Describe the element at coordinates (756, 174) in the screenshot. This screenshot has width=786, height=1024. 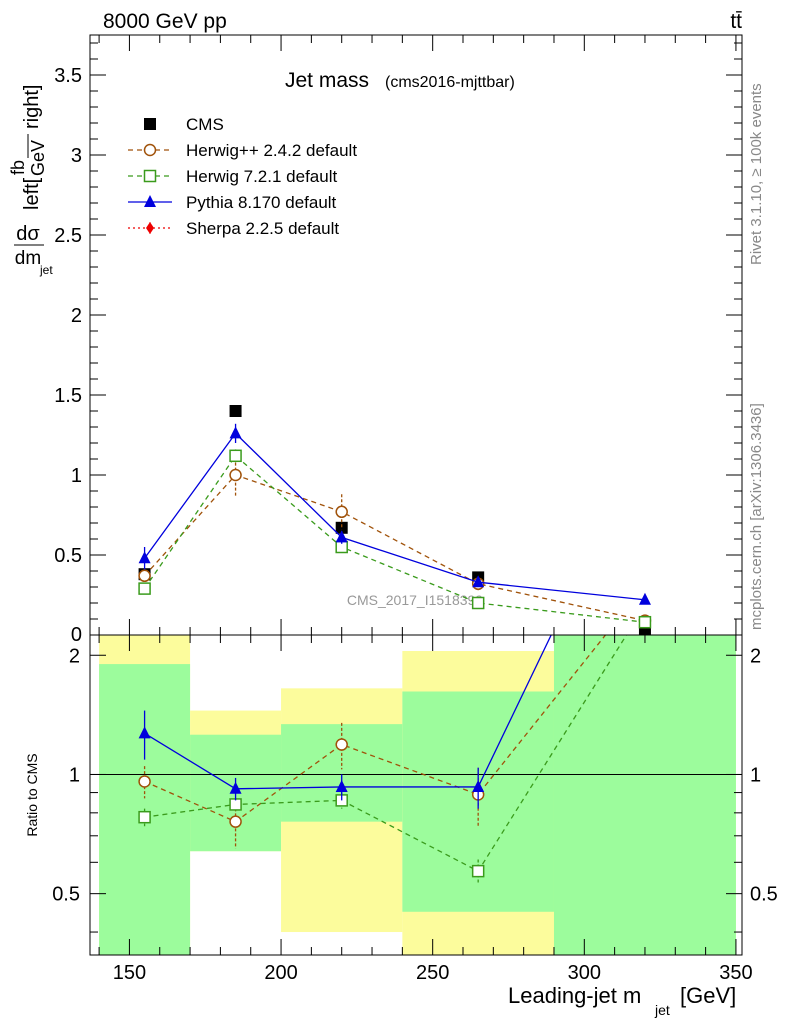
I see `rivet-version-label: Rivet 3.1.10, ≥ 100k events` at that location.